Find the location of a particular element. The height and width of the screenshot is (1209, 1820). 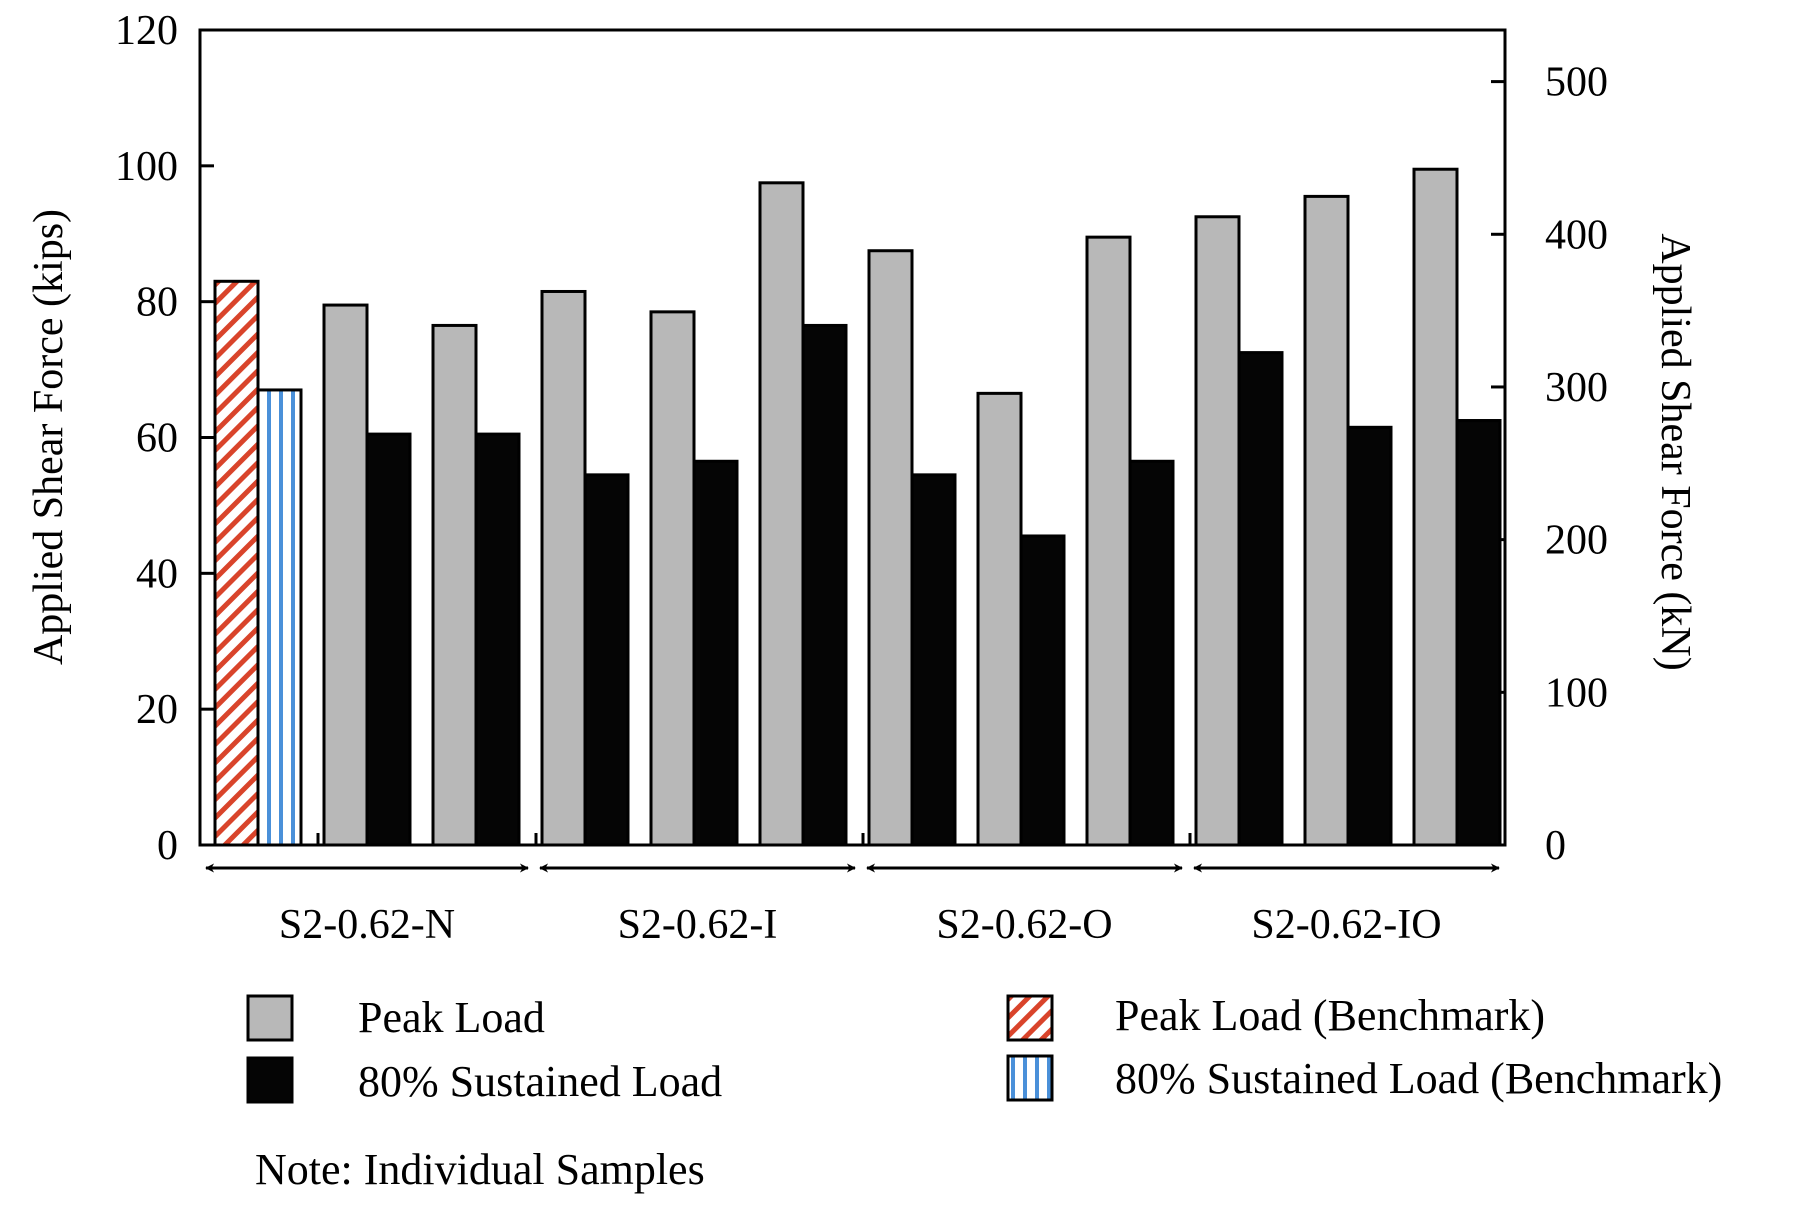

legend-label-peak-benchmark: Peak Load (Benchmark) is located at coordinates (1330, 1015).